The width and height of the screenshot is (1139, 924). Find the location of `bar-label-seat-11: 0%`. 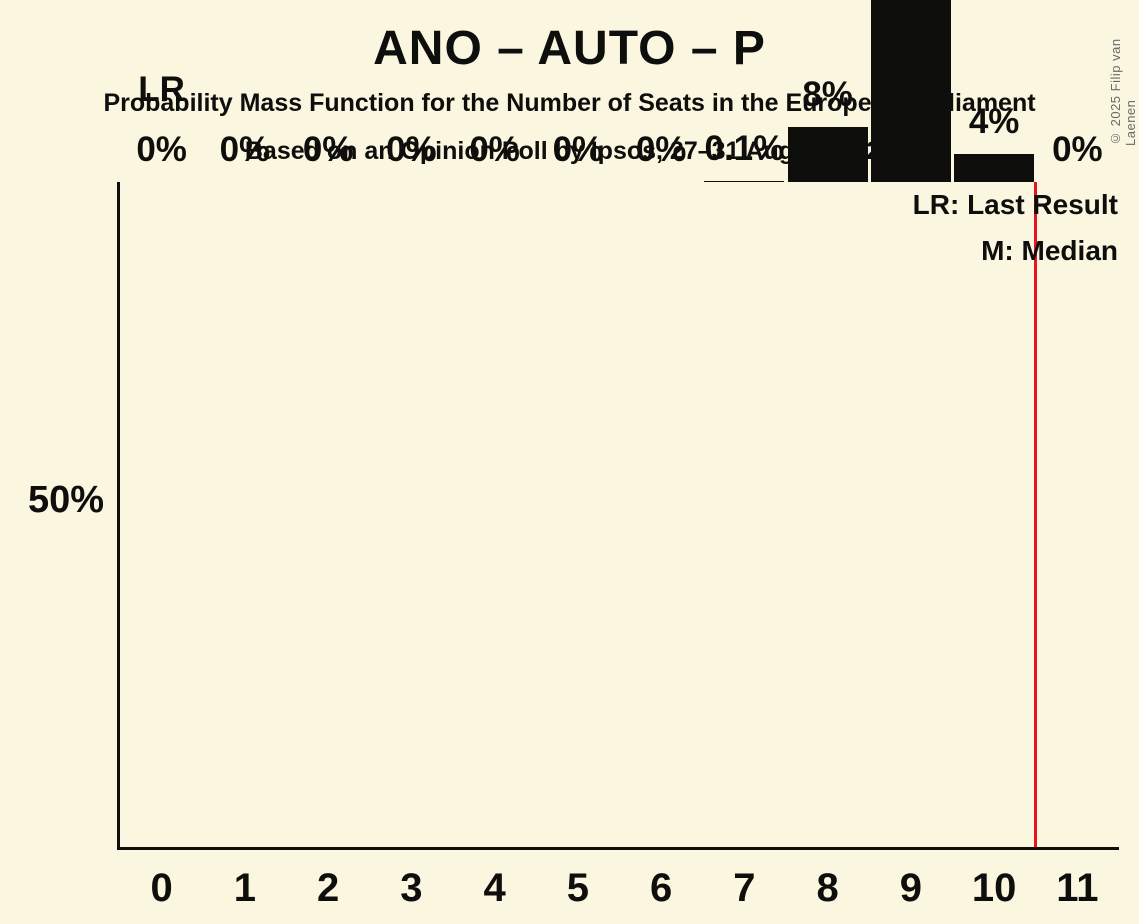

bar-label-seat-11: 0% is located at coordinates (1077, 149).